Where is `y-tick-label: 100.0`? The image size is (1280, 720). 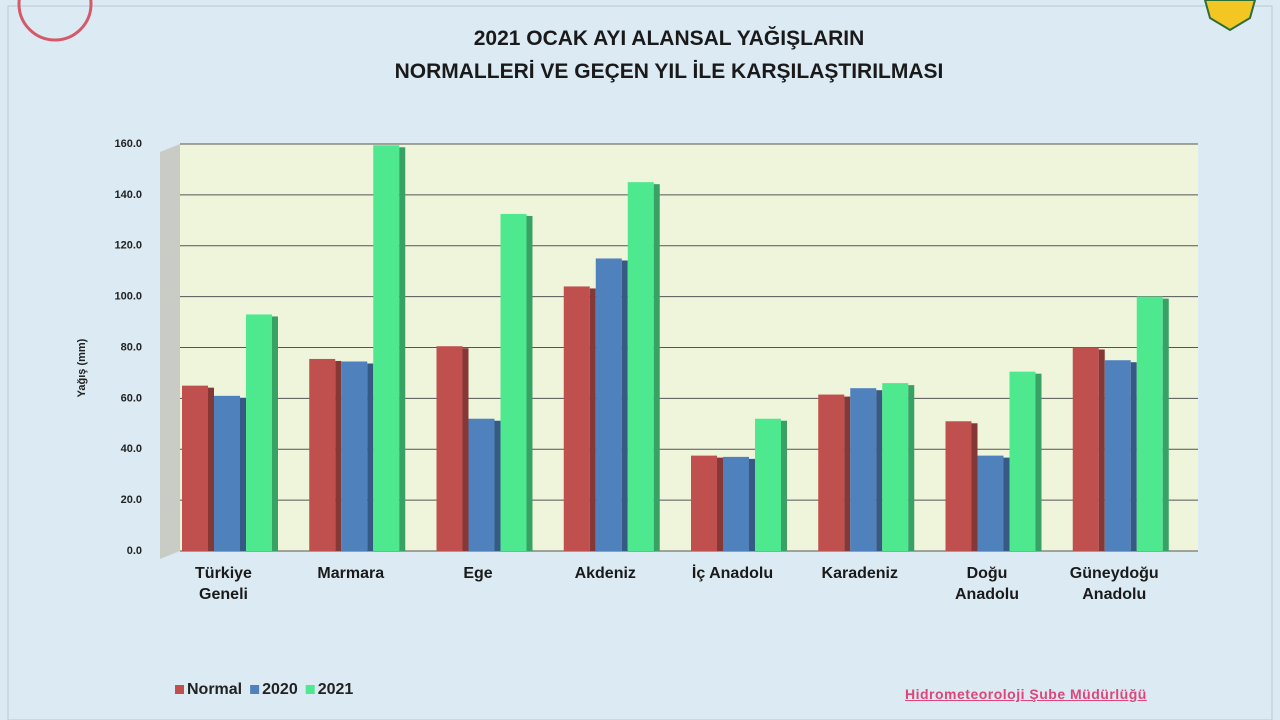
y-tick-label: 100.0 is located at coordinates (128, 297).